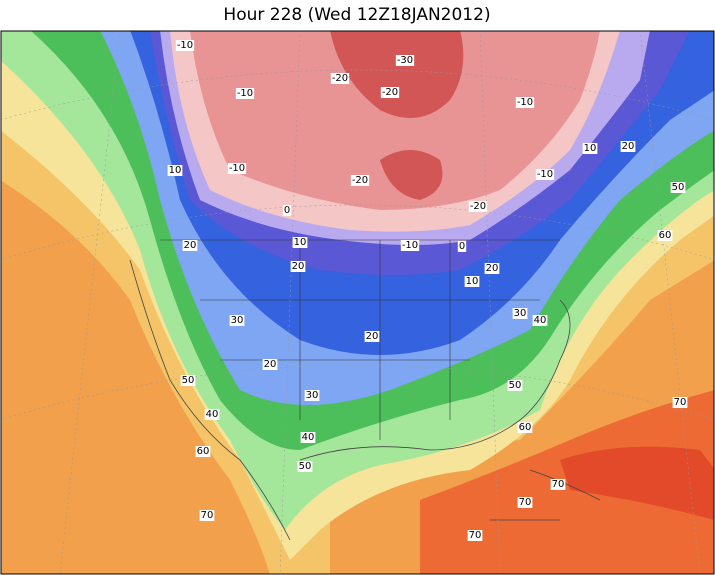 The image size is (715, 575). I want to click on coast-west, so click(210, 400).